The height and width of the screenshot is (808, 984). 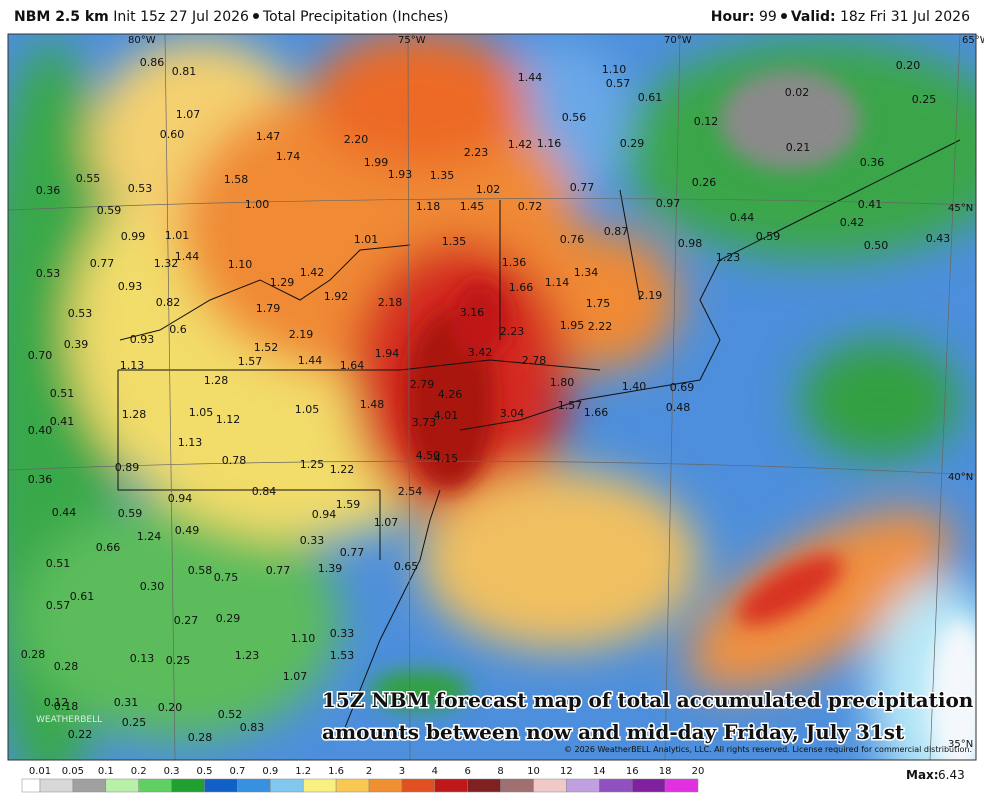 What do you see at coordinates (226, 577) in the screenshot?
I see `station-value: 0.75` at bounding box center [226, 577].